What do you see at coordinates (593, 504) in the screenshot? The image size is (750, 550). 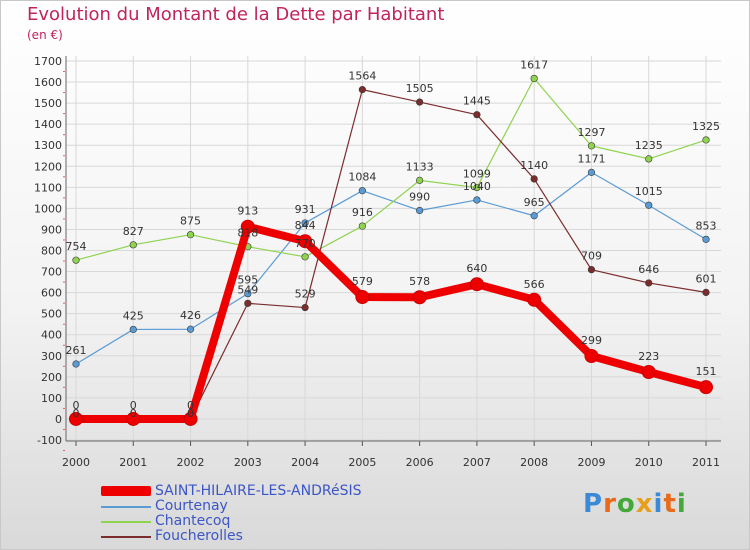 I see `logo-letter: P` at bounding box center [593, 504].